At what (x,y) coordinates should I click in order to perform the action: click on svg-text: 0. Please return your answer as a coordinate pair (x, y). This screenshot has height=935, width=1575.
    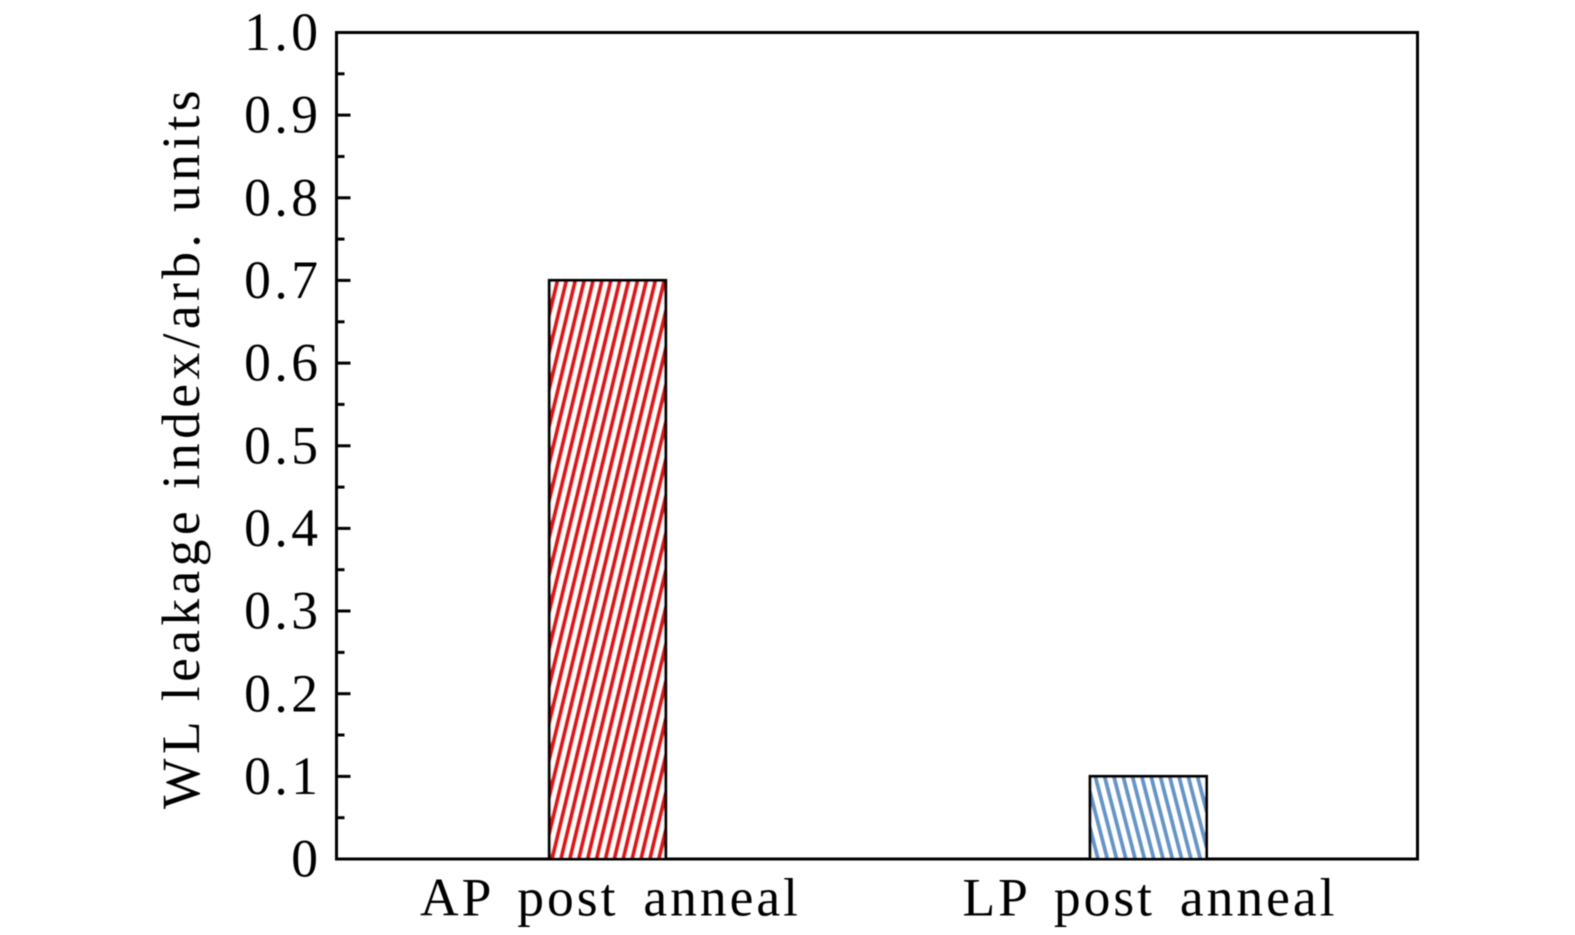
    Looking at the image, I should click on (306, 859).